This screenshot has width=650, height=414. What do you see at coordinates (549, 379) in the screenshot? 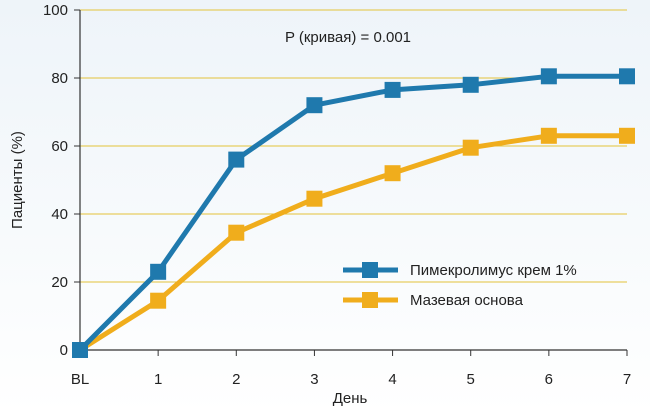
I see `x-tick-label-6: 6` at bounding box center [549, 379].